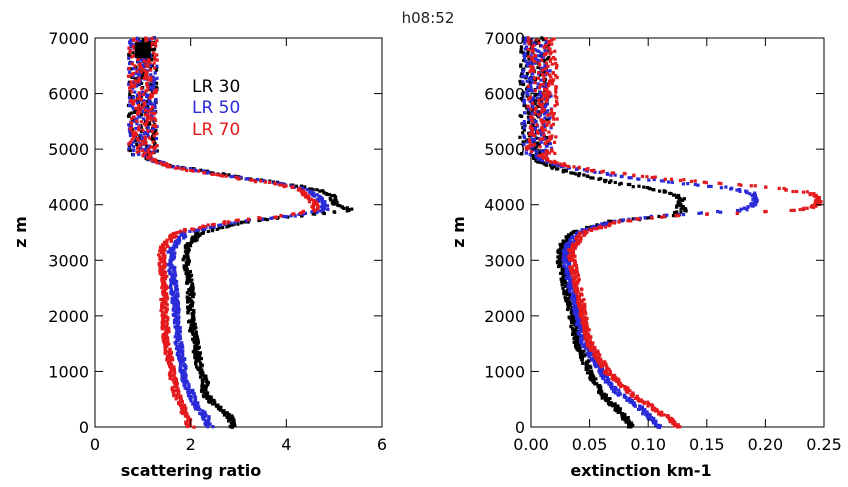 The height and width of the screenshot is (487, 848). Describe the element at coordinates (504, 371) in the screenshot. I see `y-tick-label: 1000` at that location.